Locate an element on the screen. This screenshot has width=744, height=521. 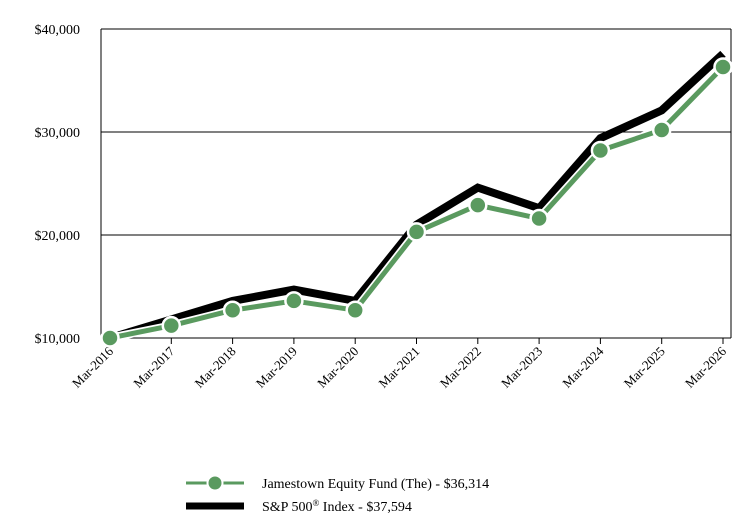
x-tick-label: Mar-2025 is located at coordinates (644, 367).